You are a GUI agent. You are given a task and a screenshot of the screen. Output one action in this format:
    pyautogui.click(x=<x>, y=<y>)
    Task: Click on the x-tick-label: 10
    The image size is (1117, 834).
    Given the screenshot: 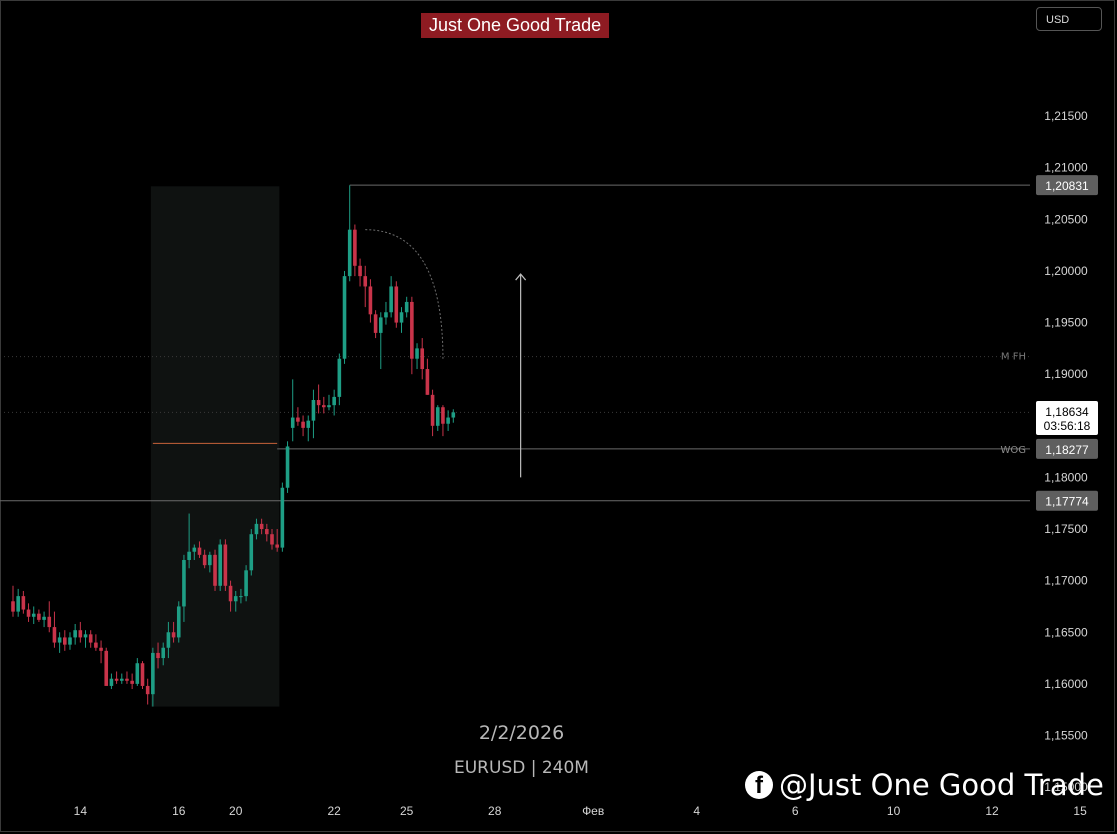 What is the action you would take?
    pyautogui.click(x=894, y=811)
    